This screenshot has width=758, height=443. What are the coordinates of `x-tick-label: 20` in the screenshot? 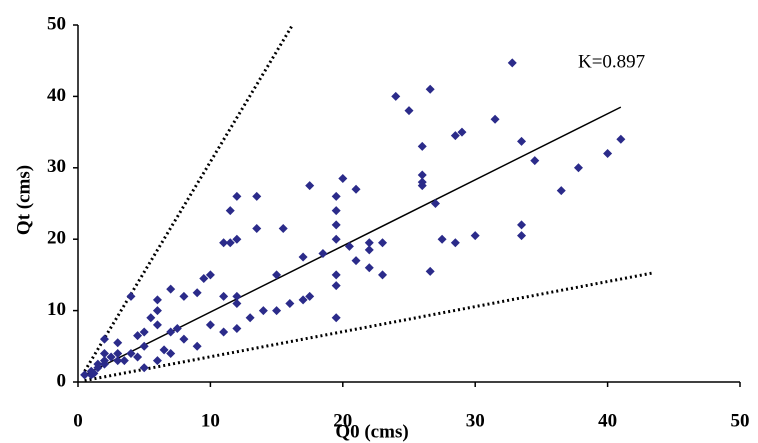 It's located at (342, 420).